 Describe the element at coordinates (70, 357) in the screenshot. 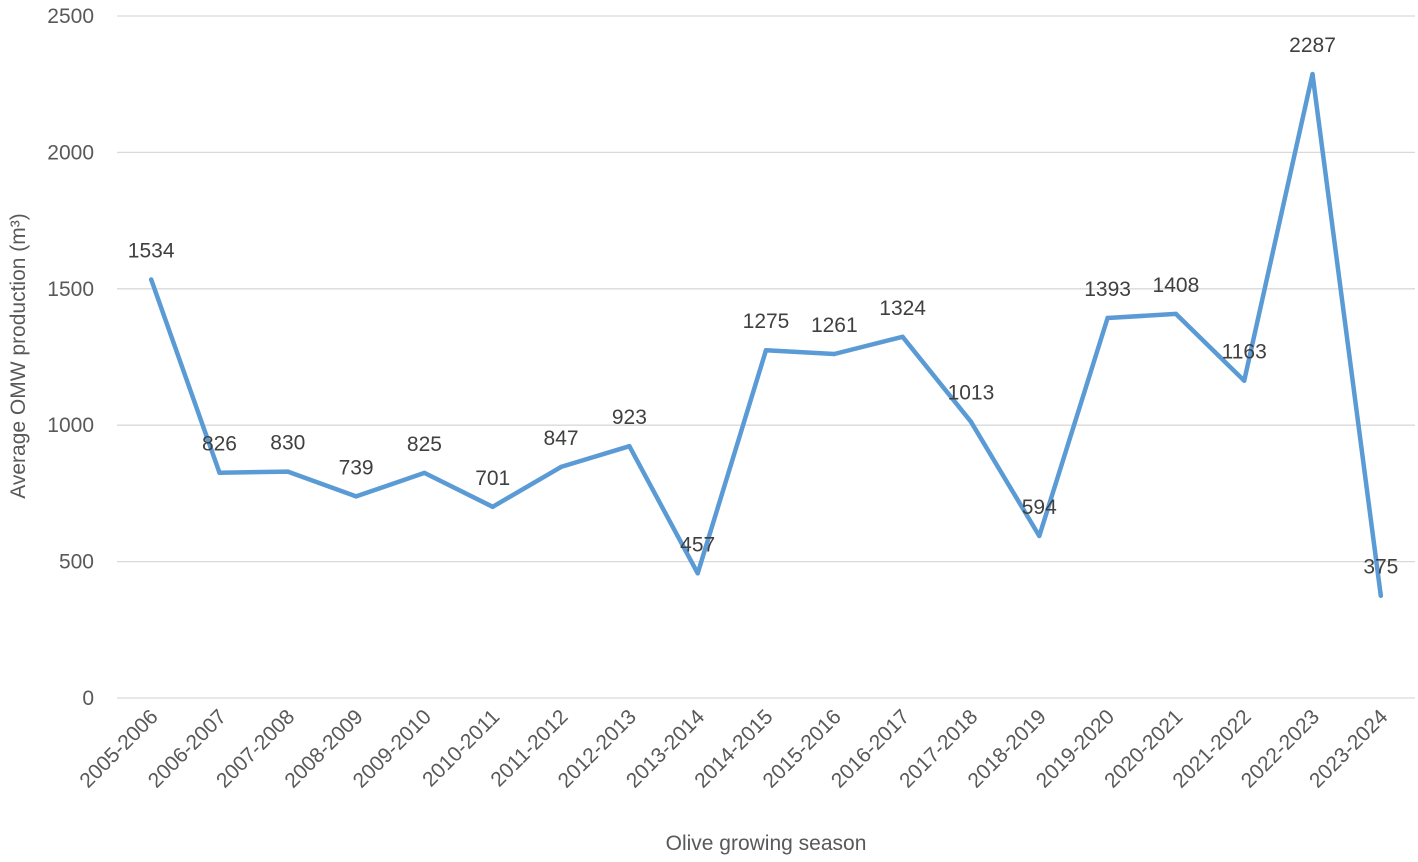

I see `y-axis-ticks: 0 500 1000 1500 2000 2500` at that location.